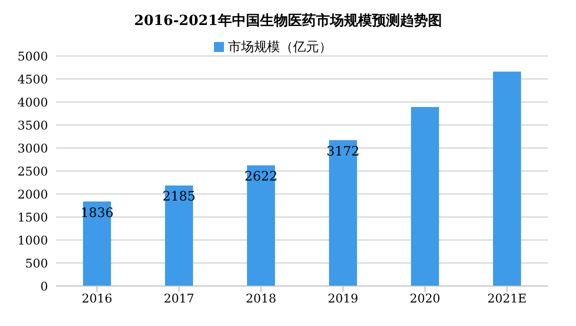 This screenshot has height=326, width=576. What do you see at coordinates (425, 299) in the screenshot?
I see `x-tick-label: 2020` at bounding box center [425, 299].